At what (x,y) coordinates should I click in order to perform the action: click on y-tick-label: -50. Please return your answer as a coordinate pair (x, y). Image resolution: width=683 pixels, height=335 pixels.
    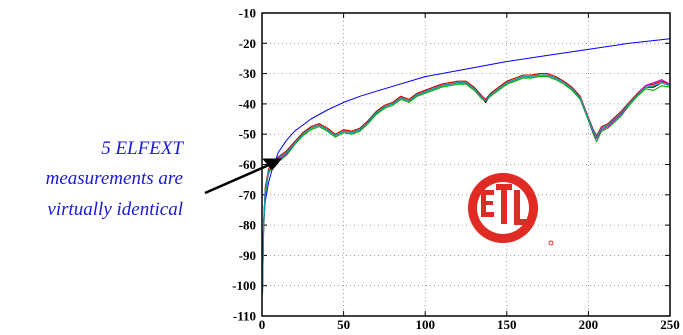
    Looking at the image, I should click on (247, 134).